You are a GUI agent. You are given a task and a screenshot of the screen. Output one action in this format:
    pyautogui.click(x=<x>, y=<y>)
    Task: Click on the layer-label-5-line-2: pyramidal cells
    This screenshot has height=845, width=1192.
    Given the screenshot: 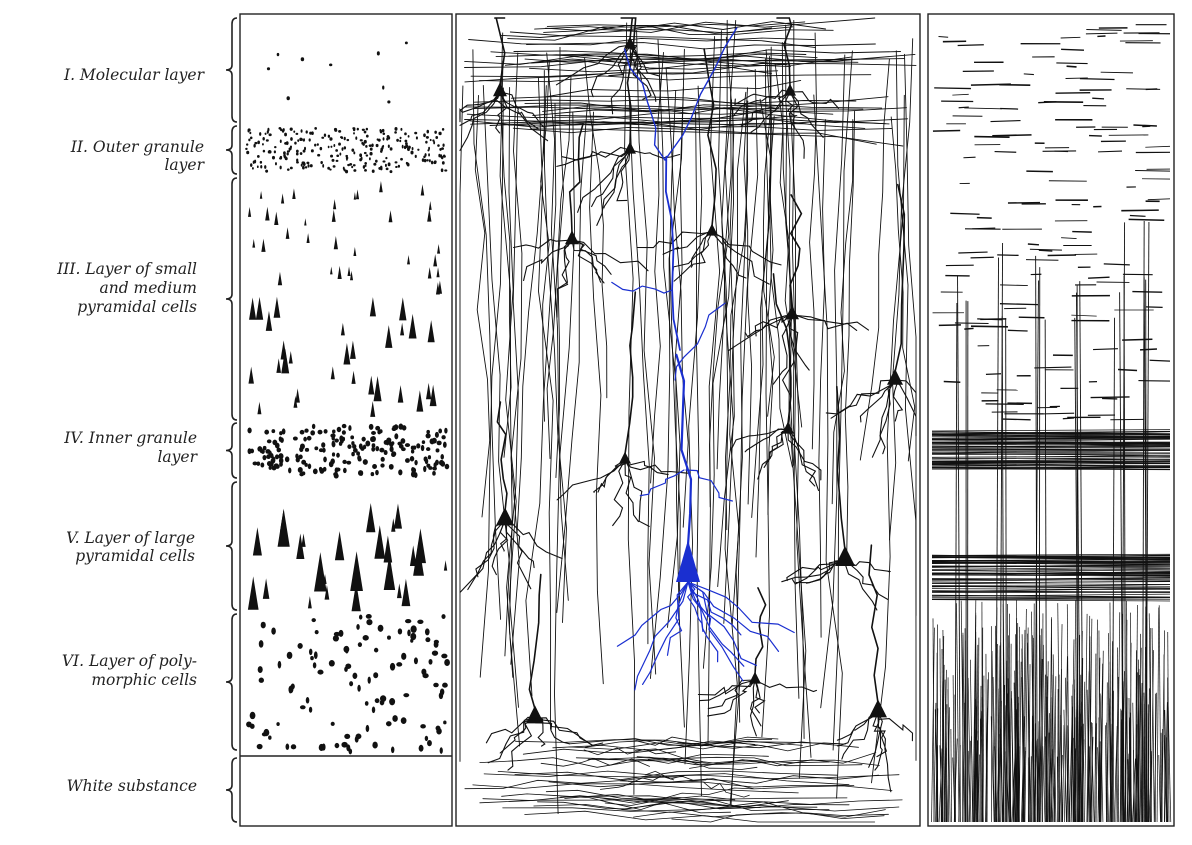 What is the action you would take?
    pyautogui.click(x=135, y=556)
    